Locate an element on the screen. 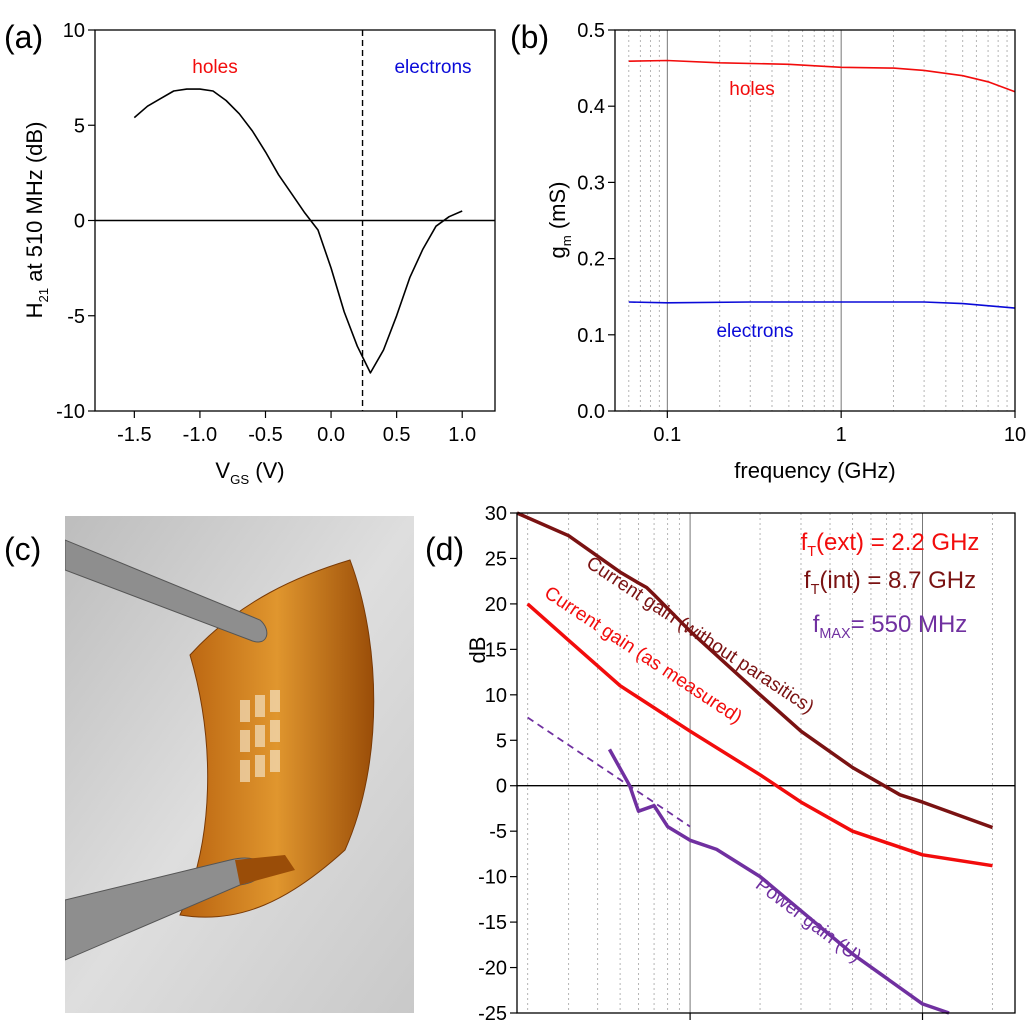 This screenshot has height=1027, width=1030. y-tick-label: 20 is located at coordinates (496, 605).